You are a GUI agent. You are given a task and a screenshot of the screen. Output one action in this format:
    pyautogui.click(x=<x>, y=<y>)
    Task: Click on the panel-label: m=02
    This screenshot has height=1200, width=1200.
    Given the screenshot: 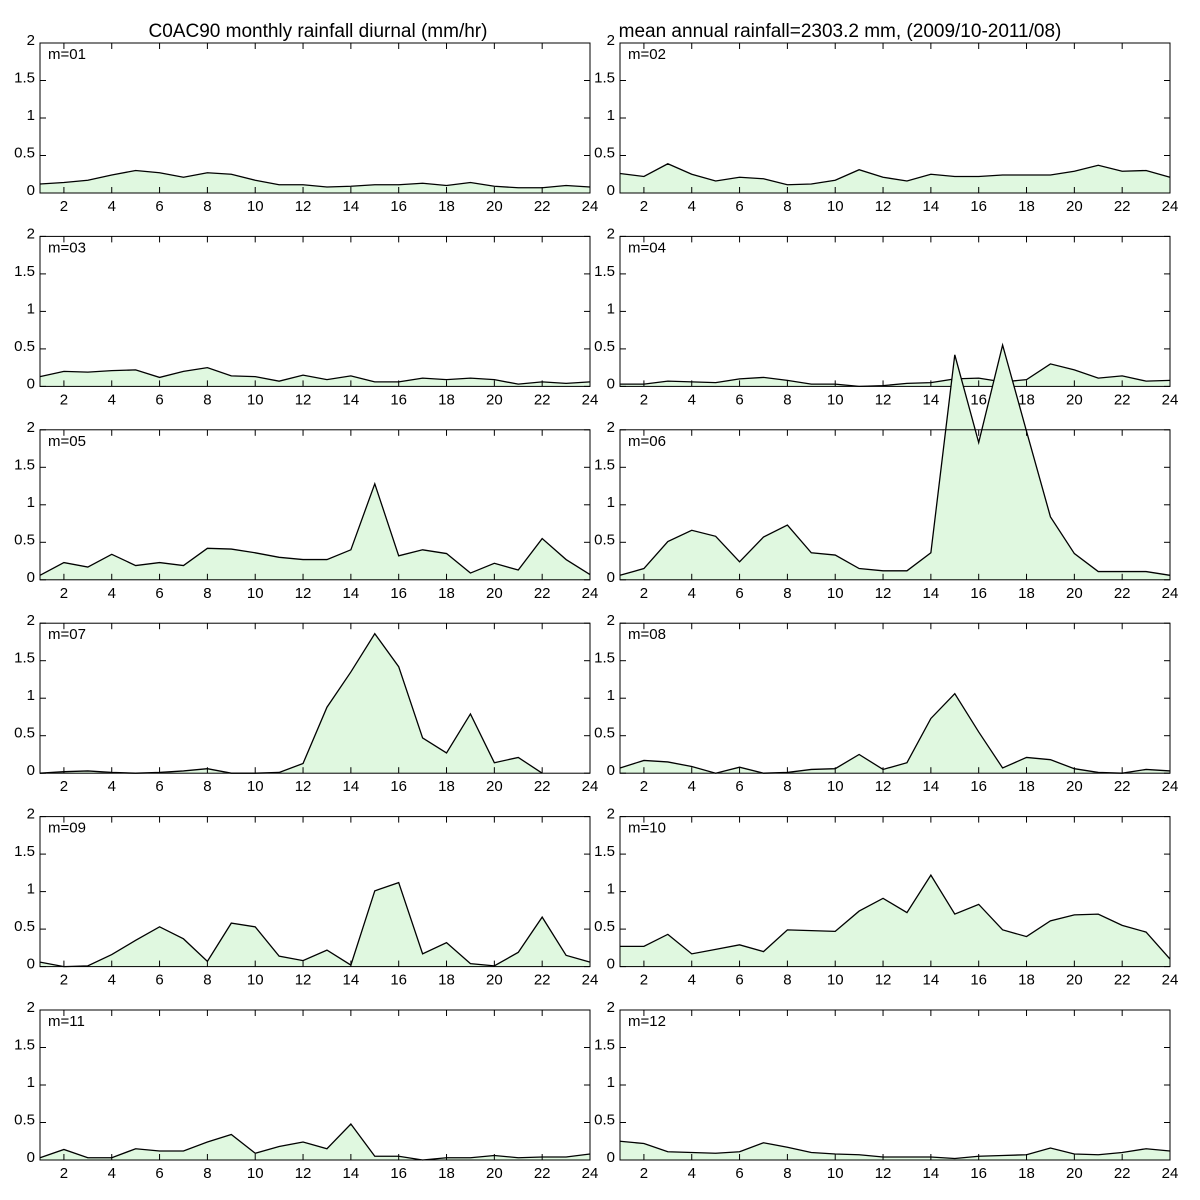 What is the action you would take?
    pyautogui.click(x=647, y=54)
    